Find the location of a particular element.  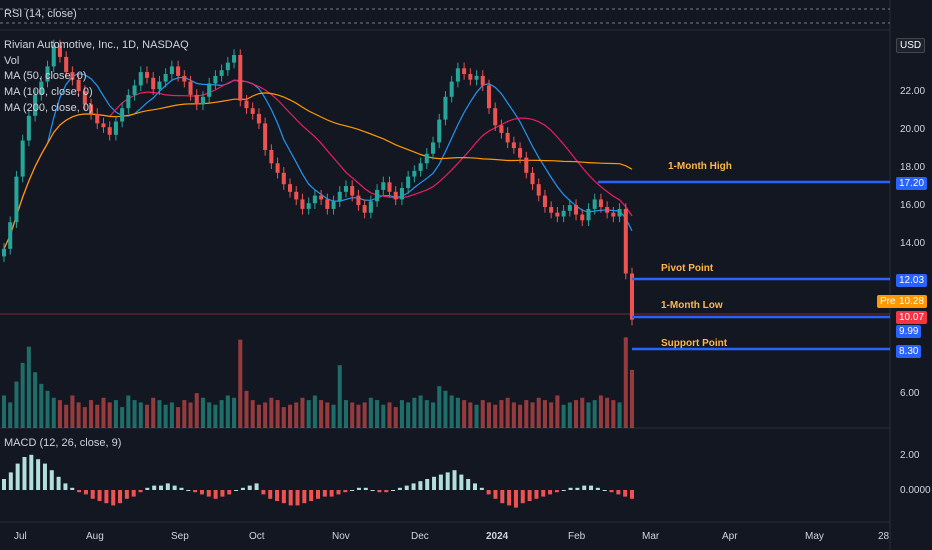

macd-tick: 2.00 is located at coordinates (910, 455).